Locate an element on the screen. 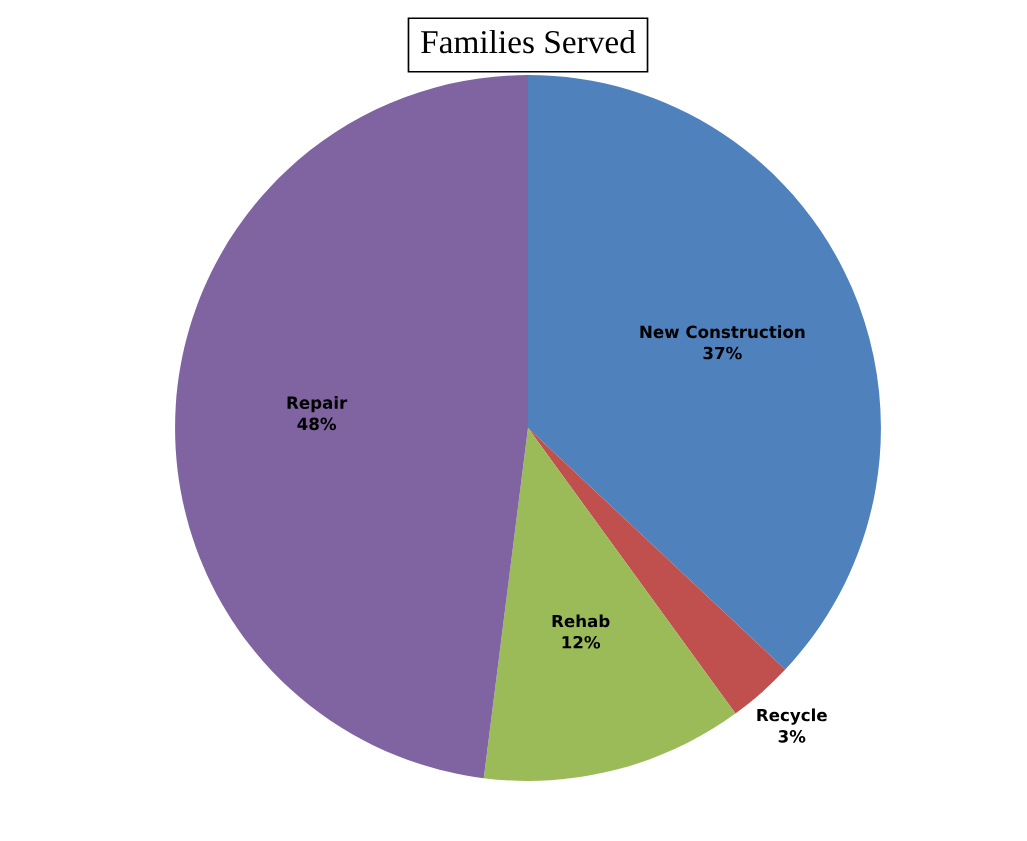 The width and height of the screenshot is (1027, 841). slice-label: Rehab is located at coordinates (581, 621).